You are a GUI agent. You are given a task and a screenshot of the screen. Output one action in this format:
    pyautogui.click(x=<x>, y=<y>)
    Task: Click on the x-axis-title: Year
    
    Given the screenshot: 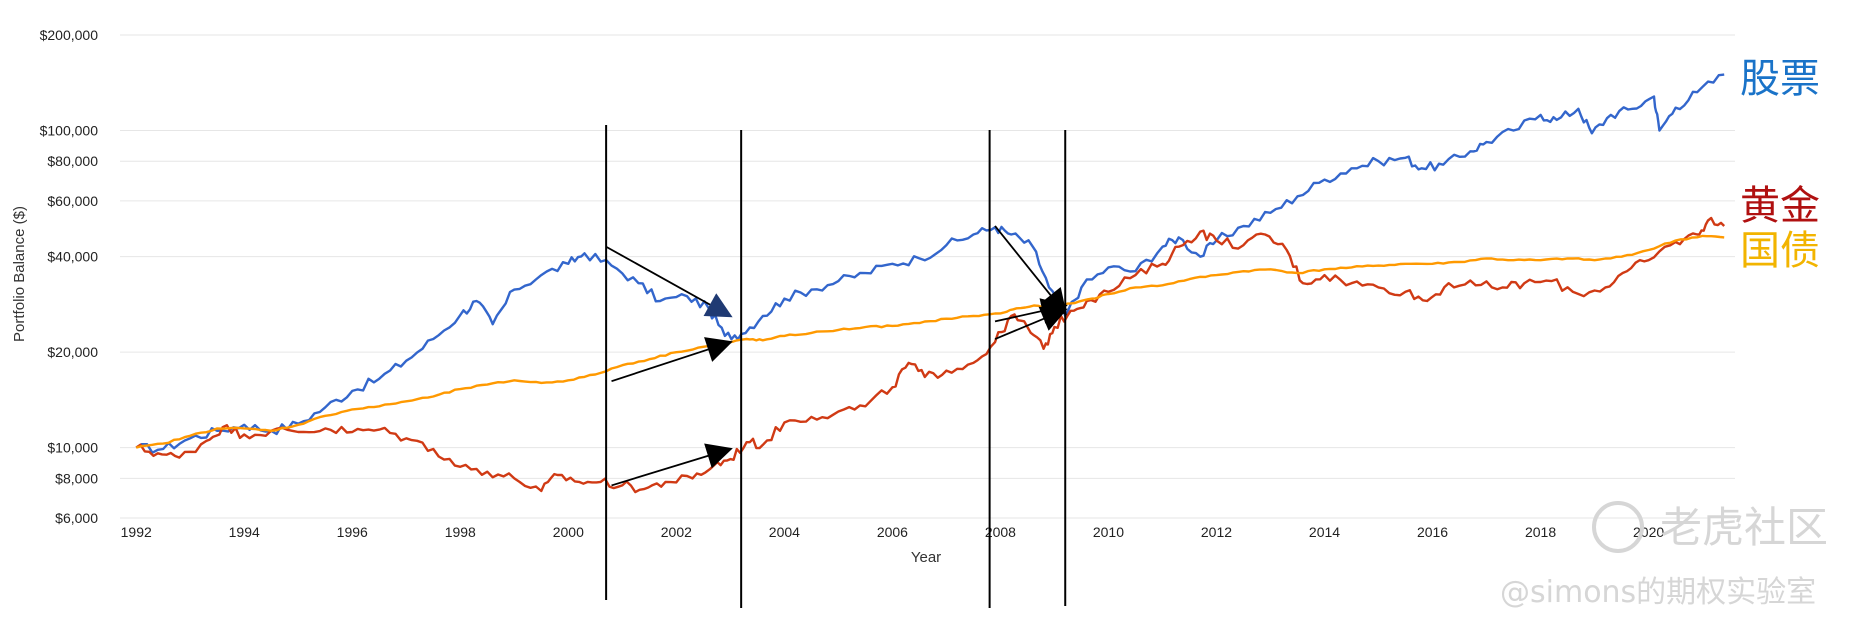 What is the action you would take?
    pyautogui.click(x=926, y=557)
    